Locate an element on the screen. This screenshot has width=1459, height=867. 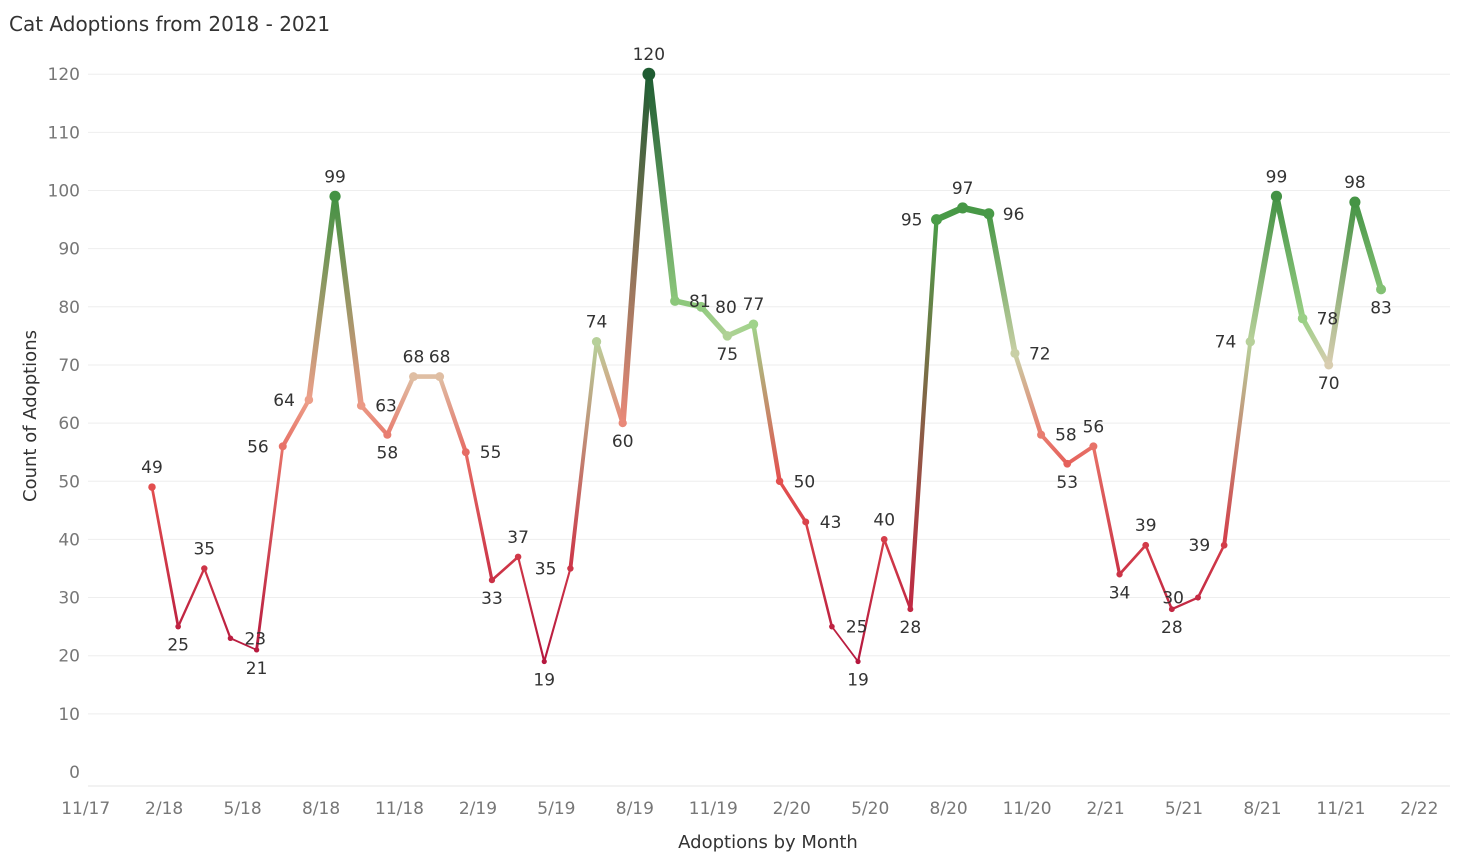
x-tick-label: 2/22 is located at coordinates (1419, 809).